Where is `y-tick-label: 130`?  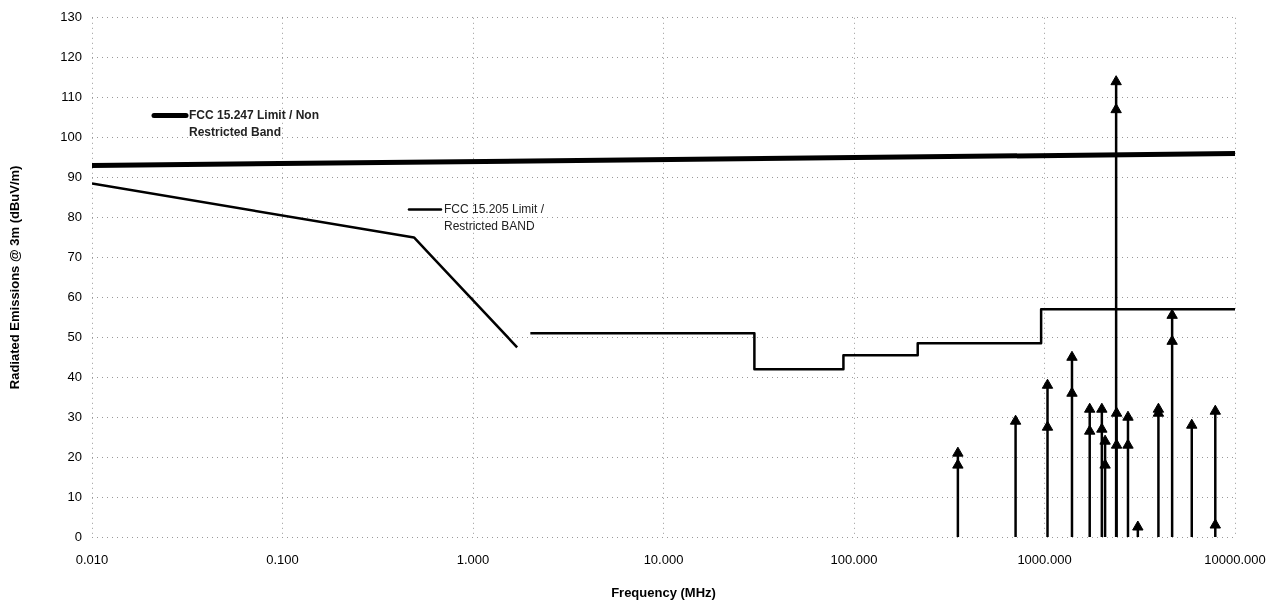
y-tick-label: 130 is located at coordinates (71, 17).